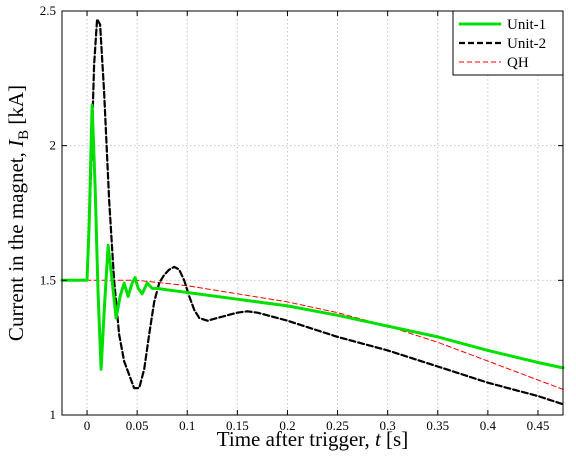 The width and height of the screenshot is (576, 462). What do you see at coordinates (502, 44) in the screenshot?
I see `legend-items: Unit-1 Unit-2 QH` at bounding box center [502, 44].